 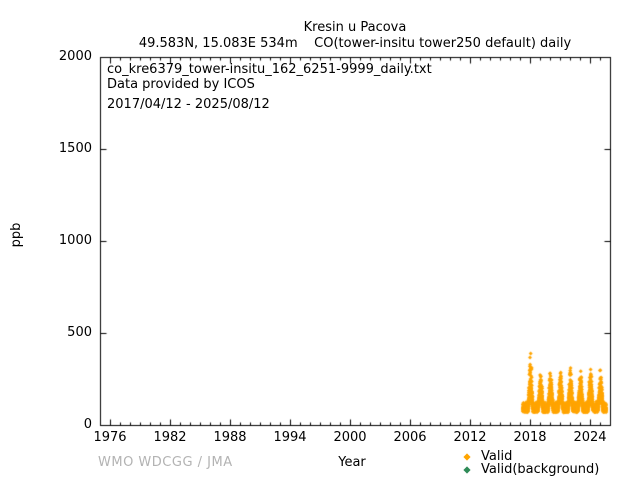 What do you see at coordinates (181, 84) in the screenshot?
I see `annotation-data-provider: Data provided by ICOS` at bounding box center [181, 84].